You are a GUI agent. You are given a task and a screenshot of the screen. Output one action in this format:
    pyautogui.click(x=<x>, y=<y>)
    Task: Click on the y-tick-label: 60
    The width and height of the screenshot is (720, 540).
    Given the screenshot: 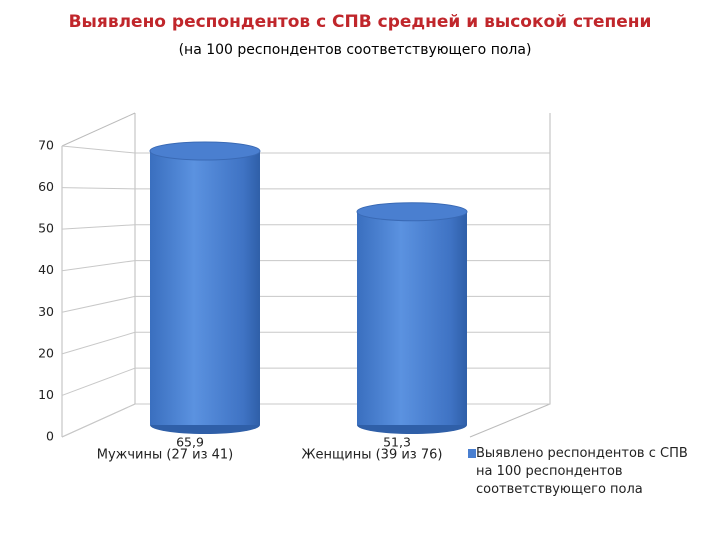 What is the action you would take?
    pyautogui.click(x=46, y=186)
    